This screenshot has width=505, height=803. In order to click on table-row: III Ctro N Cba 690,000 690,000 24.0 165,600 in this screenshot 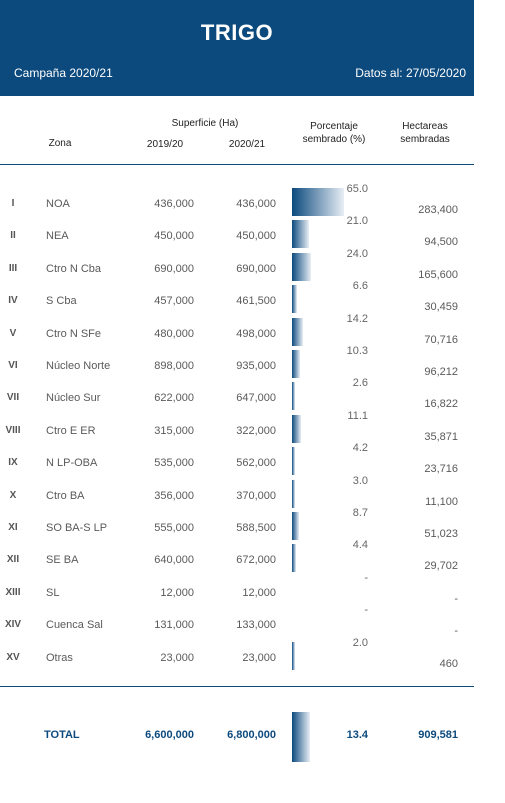, I will do `click(237, 266)`.